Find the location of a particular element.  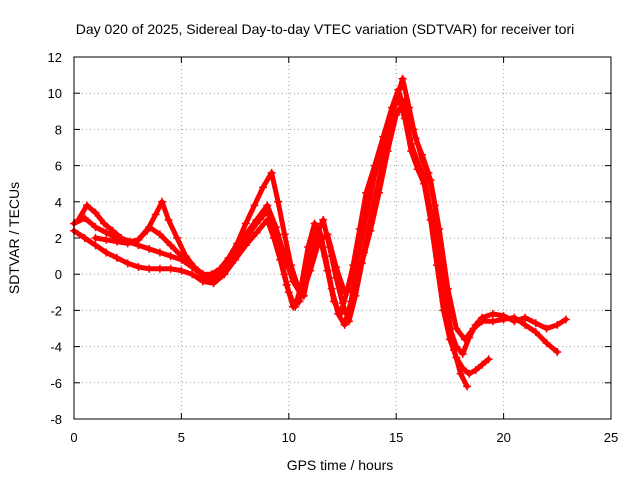

y-axis-label: SDTVAR / TECUs is located at coordinates (14, 238).